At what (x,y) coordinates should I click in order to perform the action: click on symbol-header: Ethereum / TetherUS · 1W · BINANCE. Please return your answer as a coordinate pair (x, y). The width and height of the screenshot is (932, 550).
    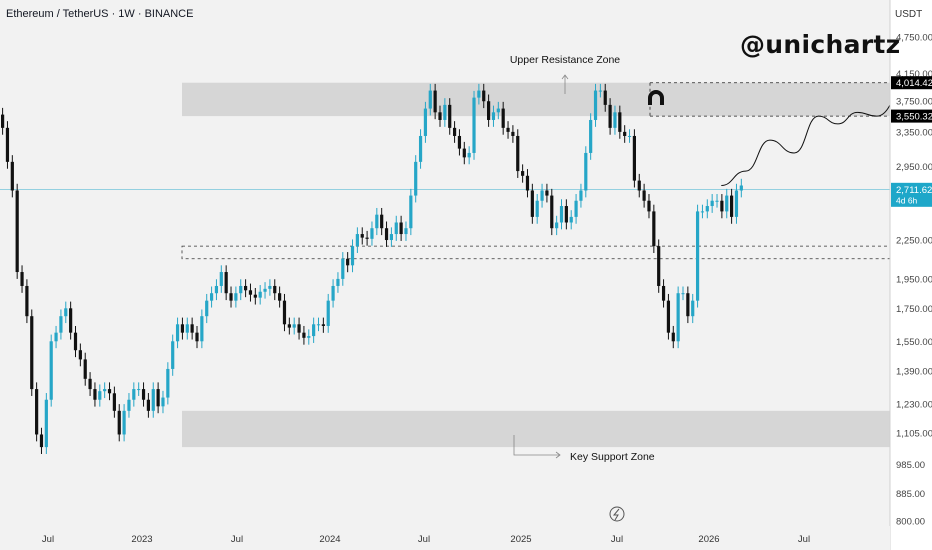
    Looking at the image, I should click on (99, 14).